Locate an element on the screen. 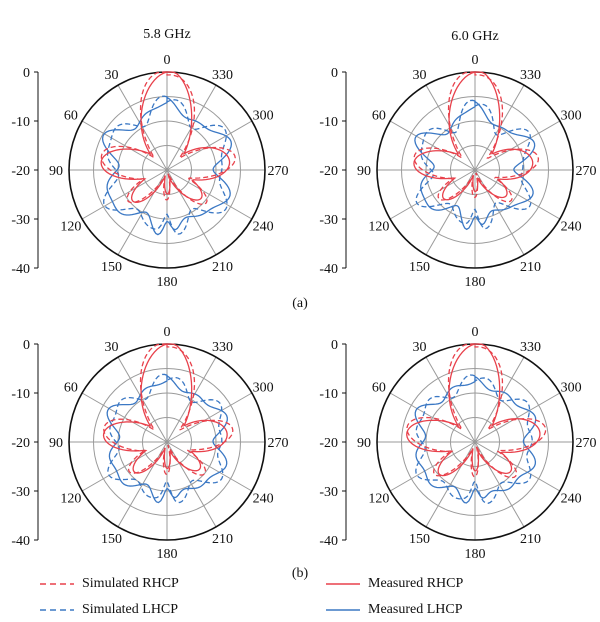 The height and width of the screenshot is (622, 600). legend-swatch-simulated-lhcp is located at coordinates (57, 610).